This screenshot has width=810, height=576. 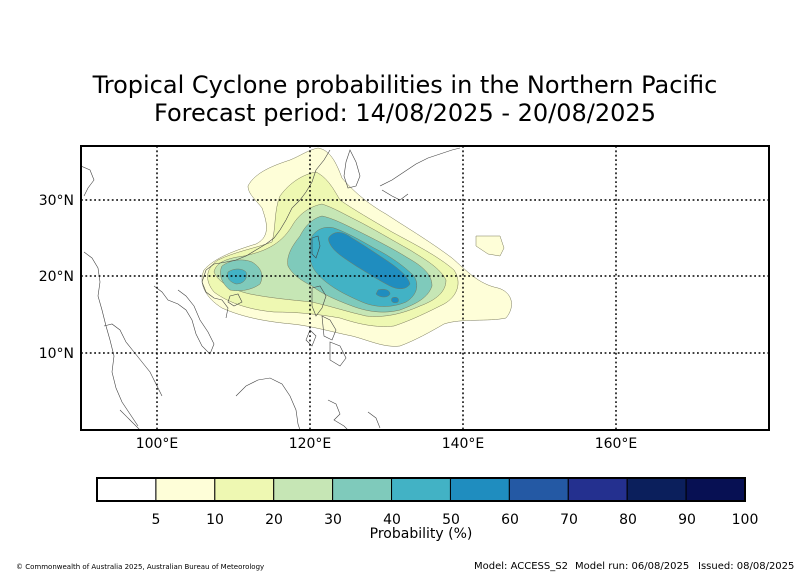 I want to click on colorbar, so click(x=421, y=489).